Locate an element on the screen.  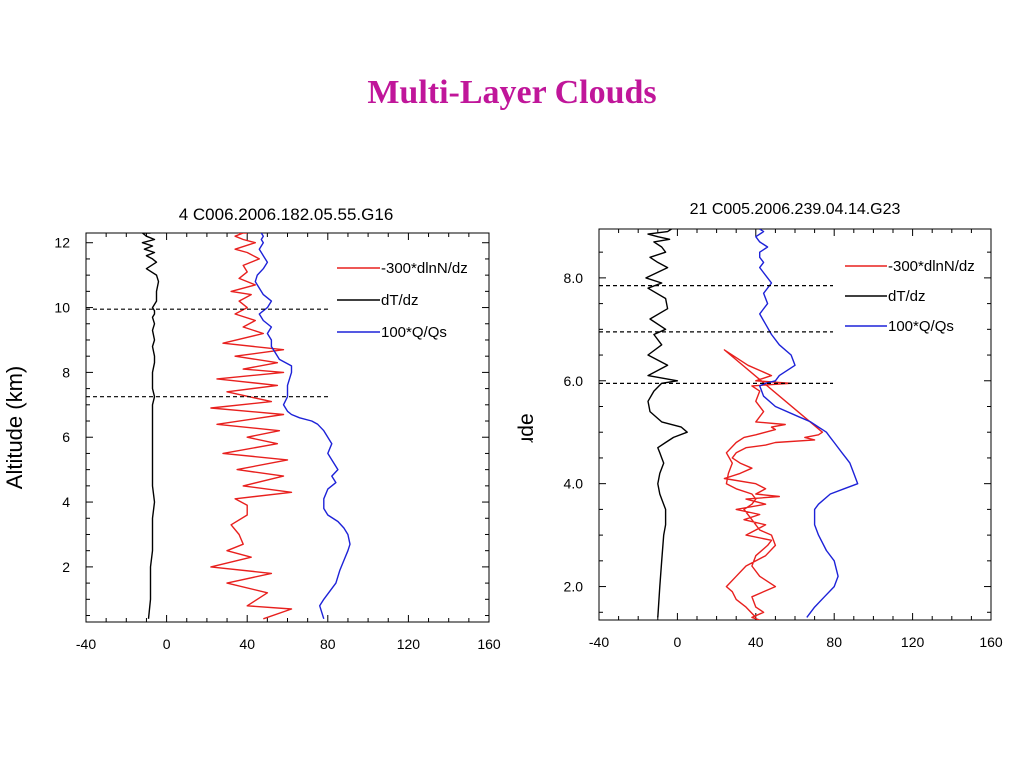
chart-title: 4 C006.2006.182.05.55.G16 is located at coordinates (286, 214).